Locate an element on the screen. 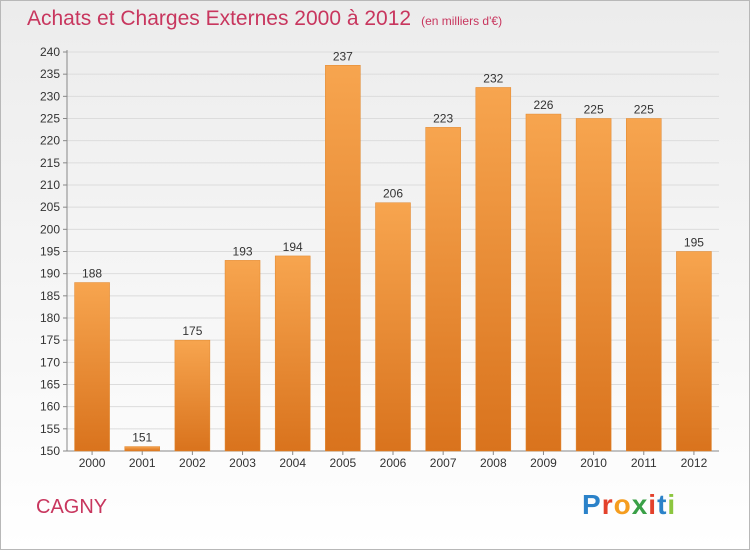 Image resolution: width=750 pixels, height=550 pixels. y-tick-label: 165 is located at coordinates (50, 385).